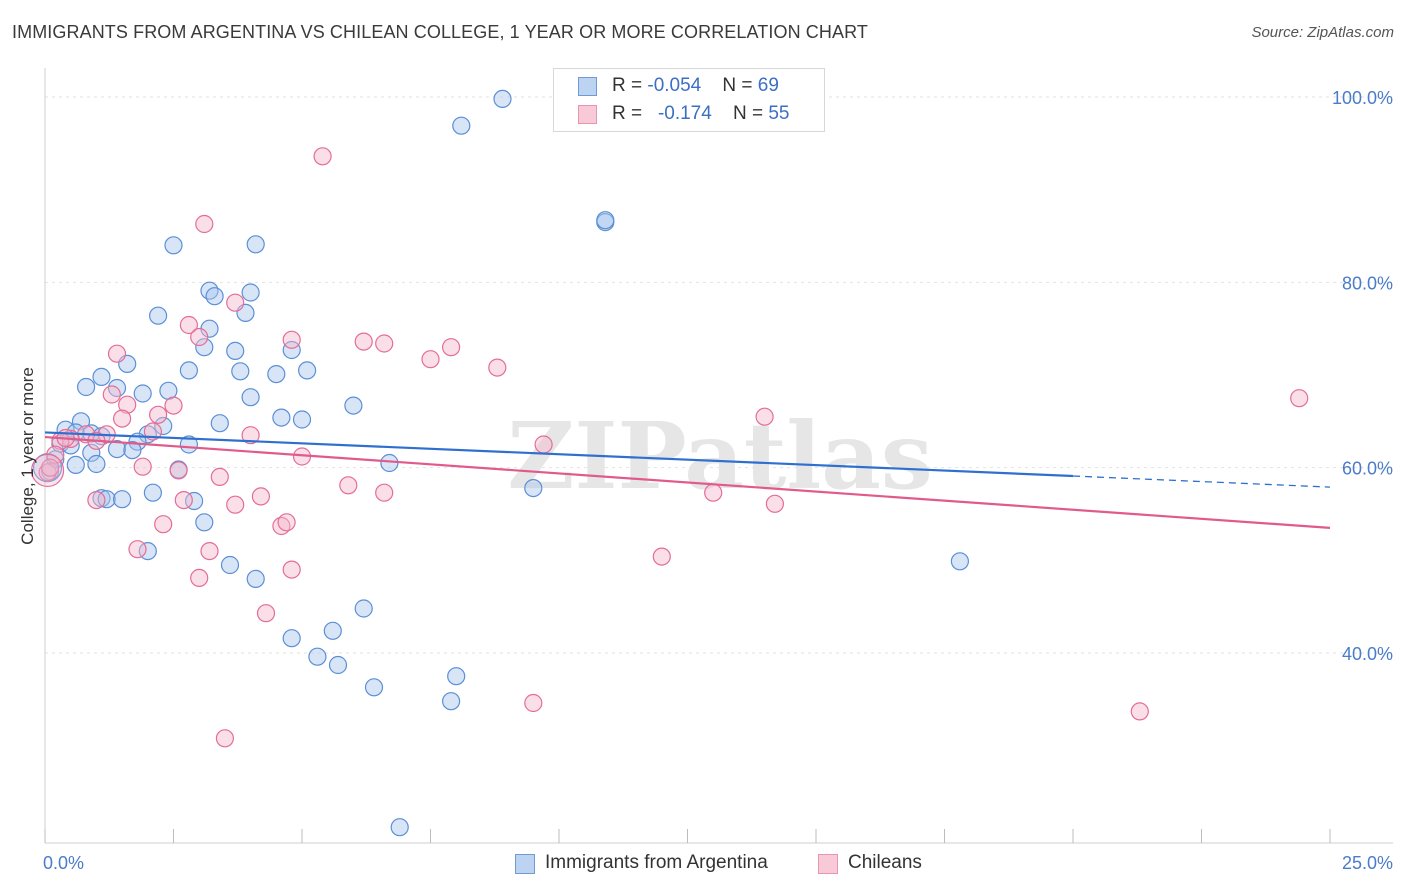 The width and height of the screenshot is (1406, 892). Describe the element at coordinates (656, 862) in the screenshot. I see `bottom-legend-label: Immigrants from Argentina` at that location.